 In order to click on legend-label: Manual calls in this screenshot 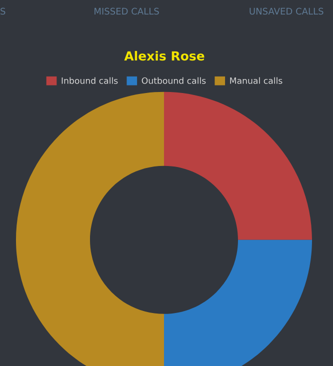, I will do `click(256, 80)`.